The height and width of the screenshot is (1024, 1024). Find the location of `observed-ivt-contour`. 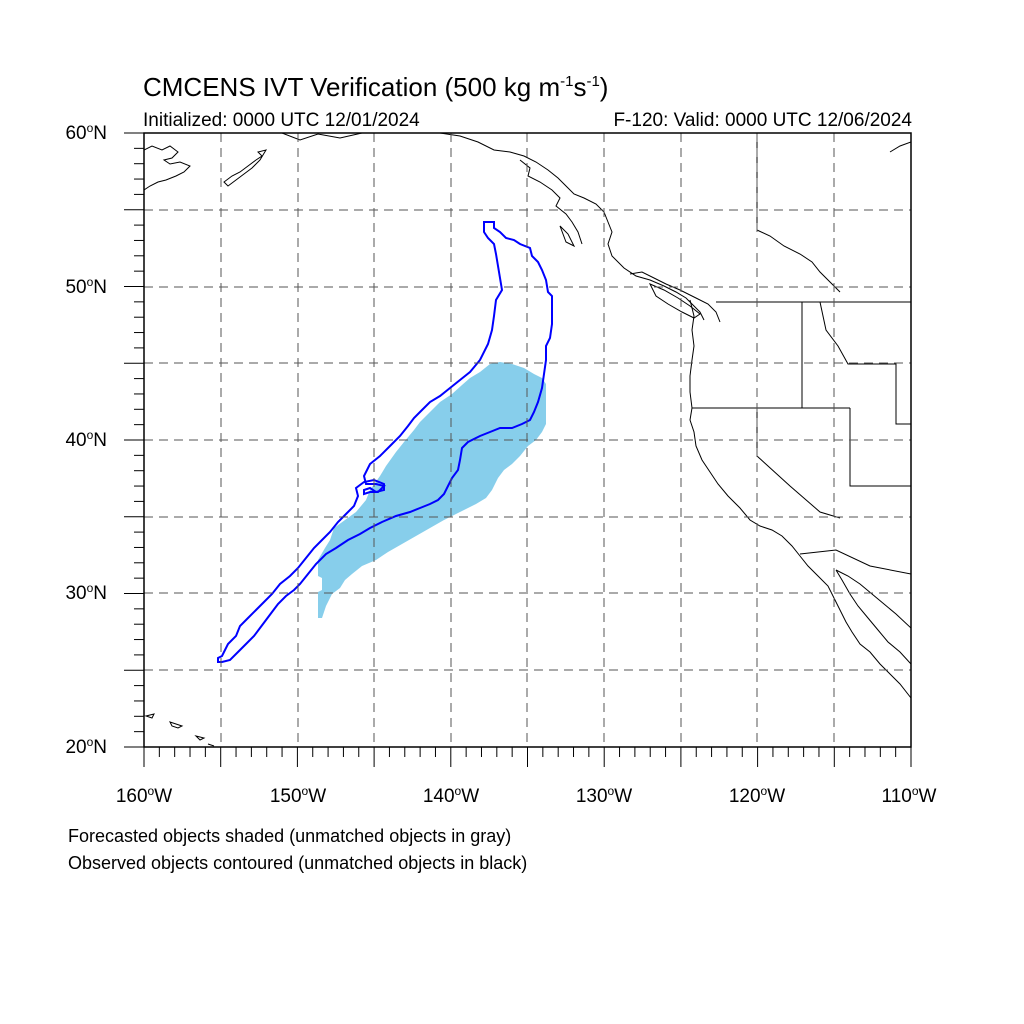

observed-ivt-contour is located at coordinates (385, 442).